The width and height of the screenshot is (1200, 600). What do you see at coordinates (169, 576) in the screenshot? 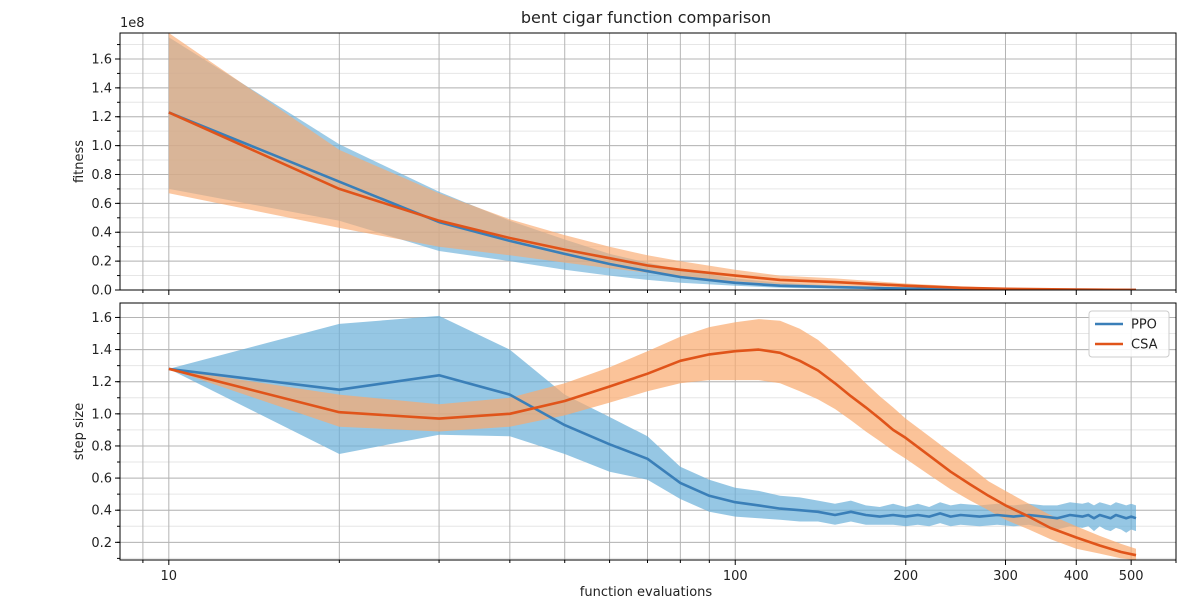
I see `step-size-x-tick-label: 10` at bounding box center [169, 576].